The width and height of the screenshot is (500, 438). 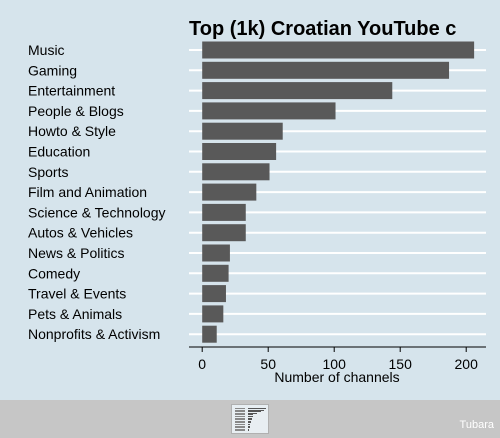 What do you see at coordinates (213, 314) in the screenshot?
I see `bar-pets-animals` at bounding box center [213, 314].